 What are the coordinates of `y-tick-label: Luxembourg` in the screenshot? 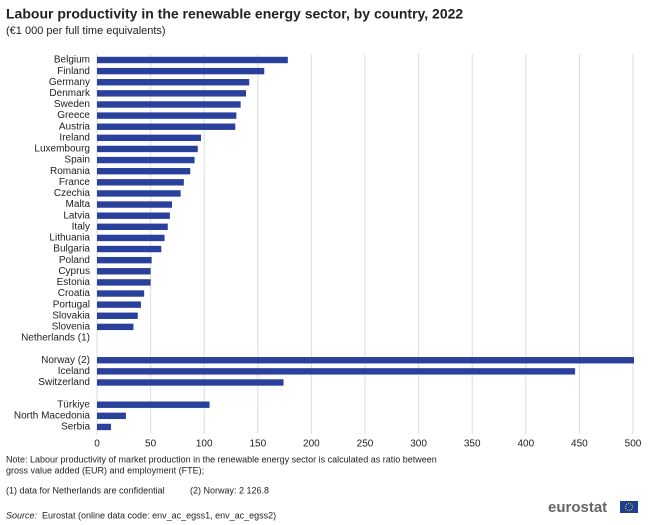 It's located at (62, 149).